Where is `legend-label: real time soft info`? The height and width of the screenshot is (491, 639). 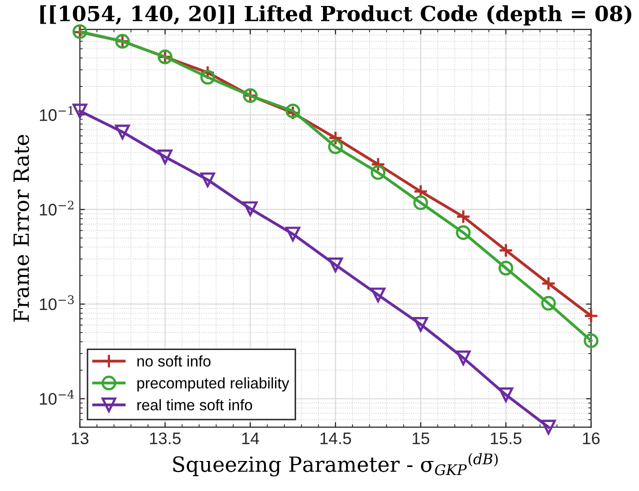 legend-label: real time soft info is located at coordinates (194, 404).